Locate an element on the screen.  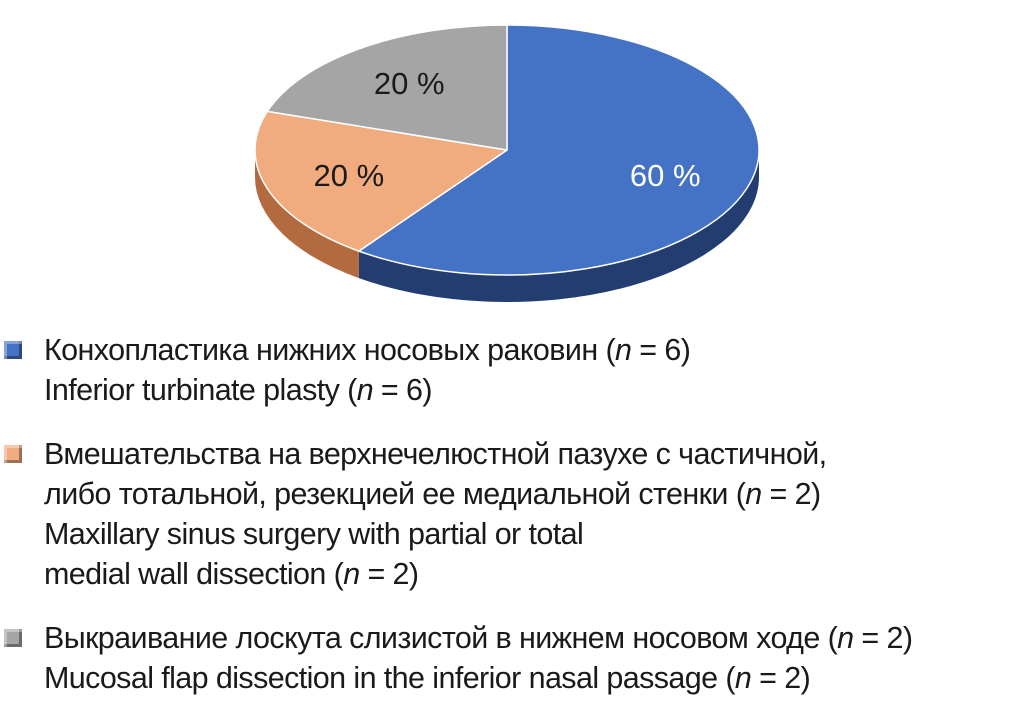
pie-label-1: 60 % is located at coordinates (665, 175).